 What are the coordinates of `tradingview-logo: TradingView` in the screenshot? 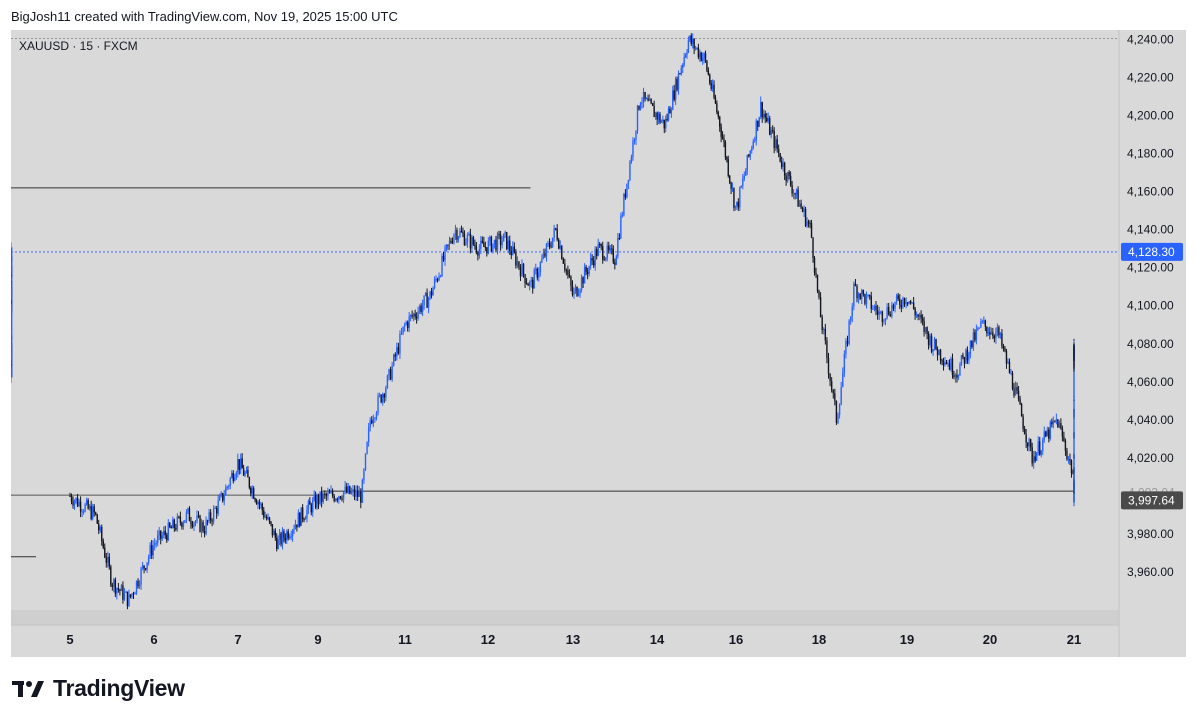 It's located at (98, 688).